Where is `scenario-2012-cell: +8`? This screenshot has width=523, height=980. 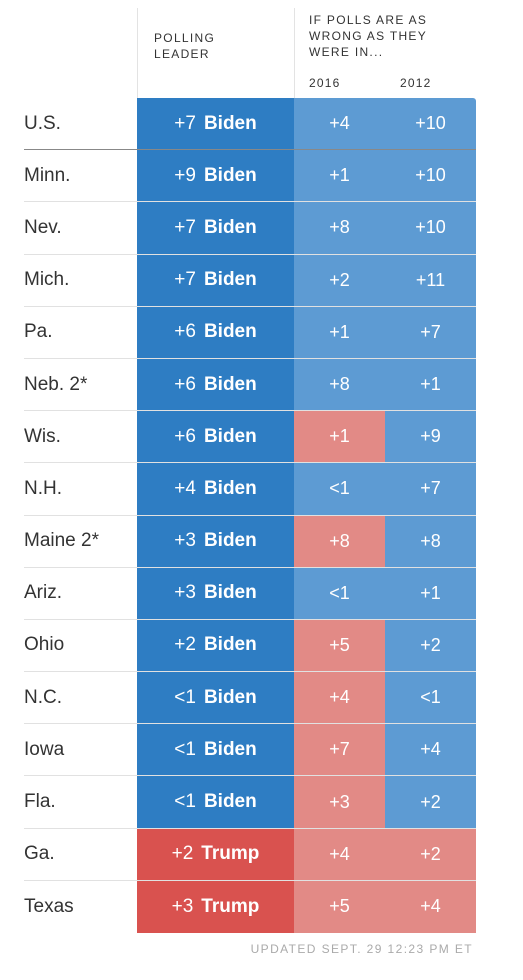
scenario-2012-cell: +8 is located at coordinates (430, 541).